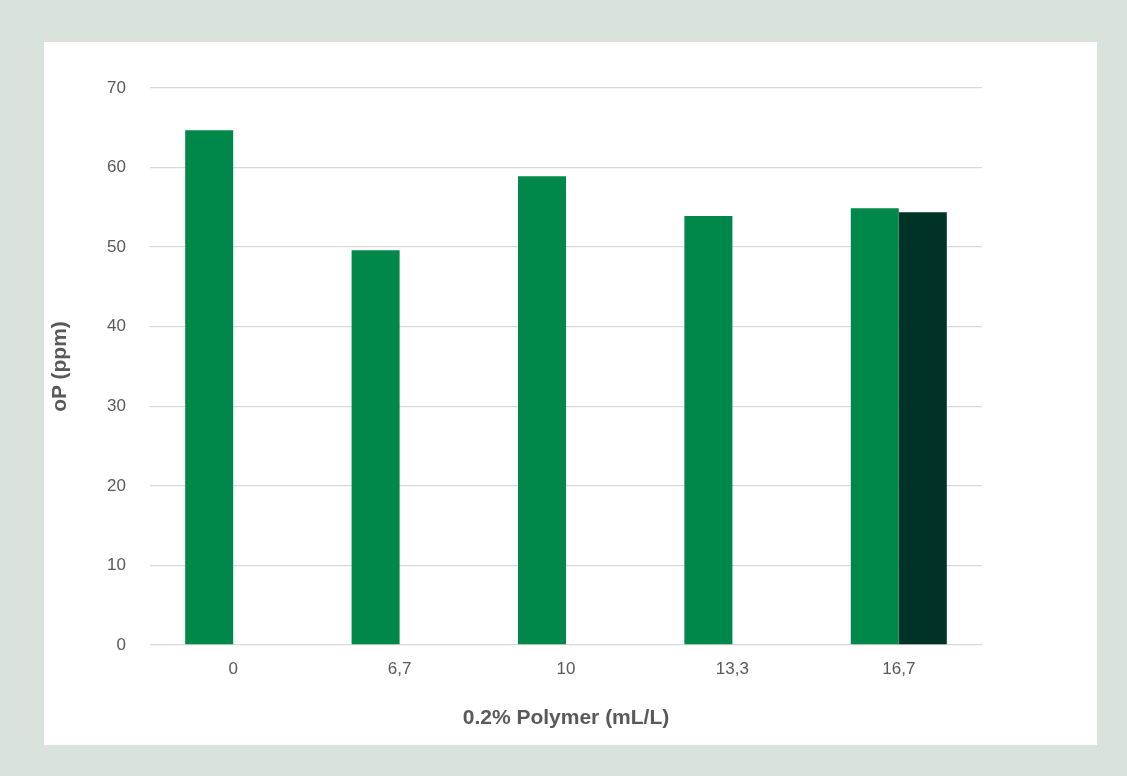 This screenshot has width=1127, height=776. I want to click on x-axis-title: 0.2% Polymer (mL/L), so click(566, 717).